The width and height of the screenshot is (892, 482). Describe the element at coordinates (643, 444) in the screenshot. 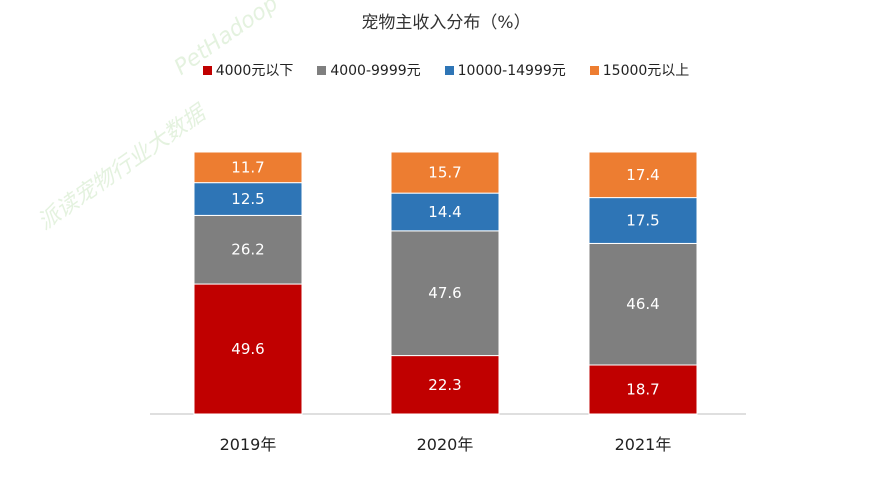

I see `x-tick-label: 2021年` at that location.